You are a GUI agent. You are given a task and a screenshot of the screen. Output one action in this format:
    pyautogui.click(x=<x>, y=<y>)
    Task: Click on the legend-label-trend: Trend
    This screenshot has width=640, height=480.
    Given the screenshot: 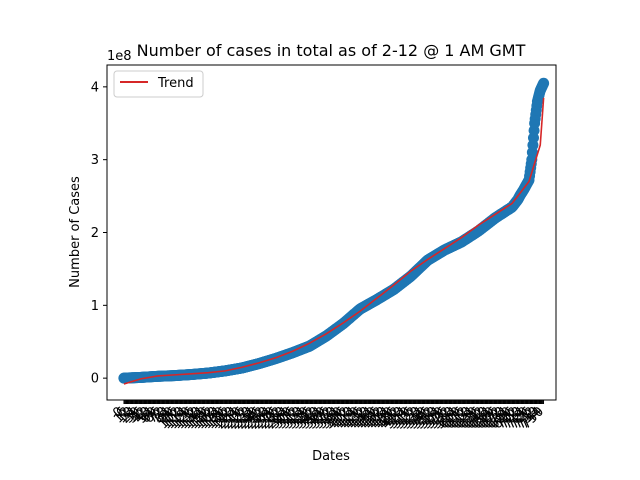 What is the action you would take?
    pyautogui.click(x=175, y=83)
    